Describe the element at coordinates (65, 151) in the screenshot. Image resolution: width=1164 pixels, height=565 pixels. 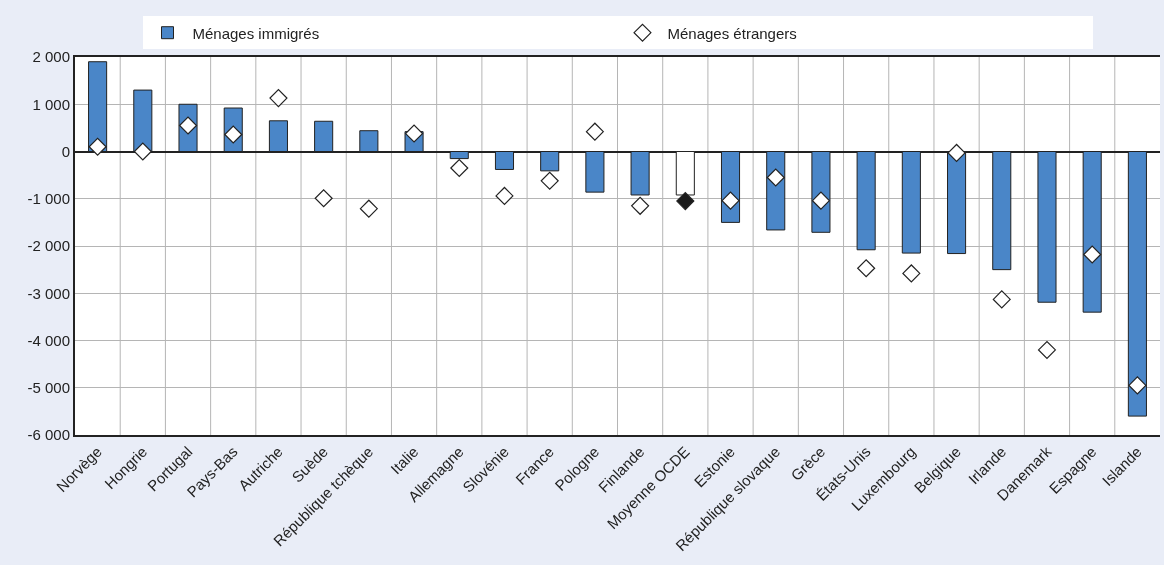
I see `y-tick-label: 0` at that location.